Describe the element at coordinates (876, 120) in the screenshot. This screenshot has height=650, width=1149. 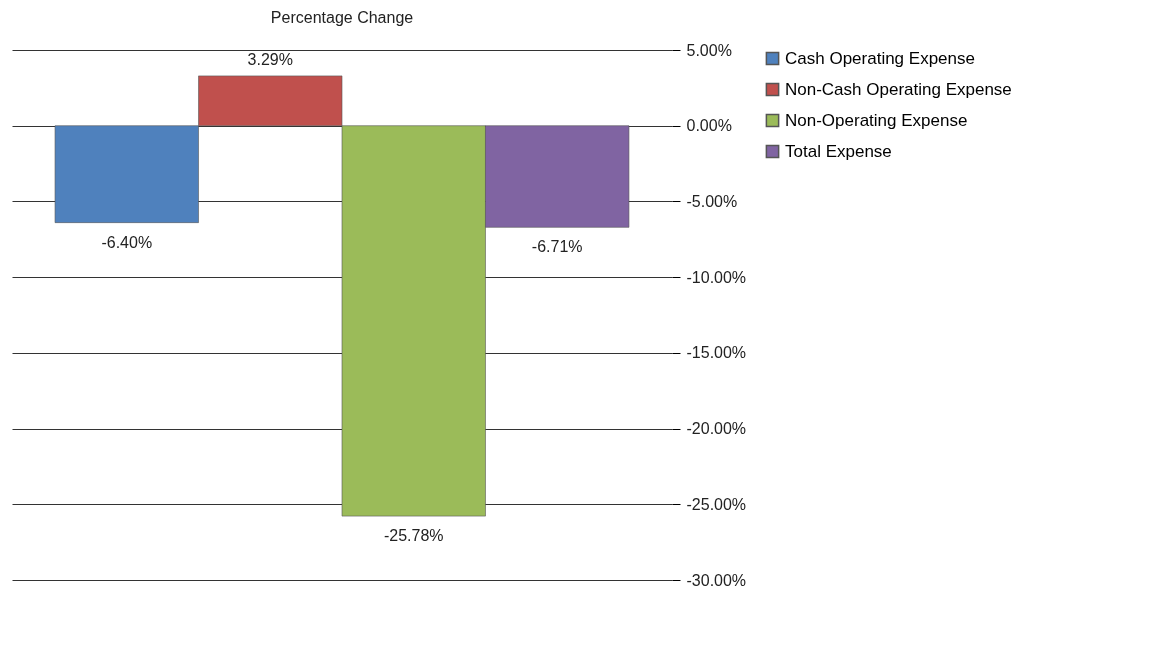
I see `legend-label: Non-Operating Expense` at that location.